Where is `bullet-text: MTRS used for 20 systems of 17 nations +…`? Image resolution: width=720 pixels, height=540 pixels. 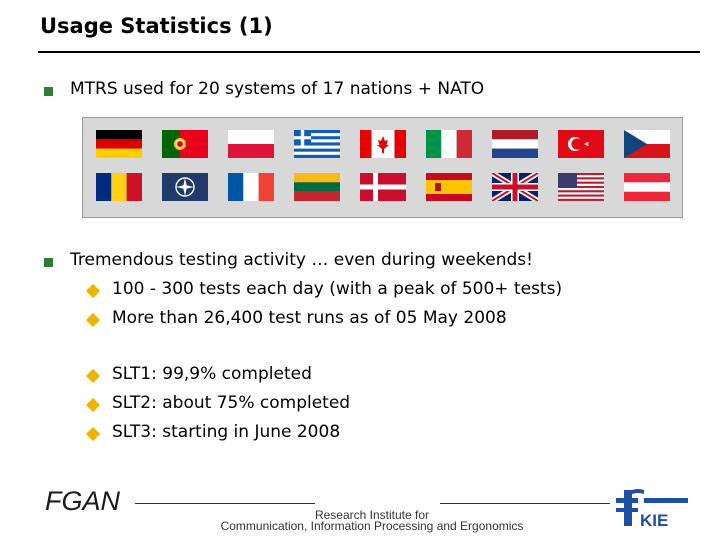
bullet-text: MTRS used for 20 systems of 17 nations +… is located at coordinates (277, 89).